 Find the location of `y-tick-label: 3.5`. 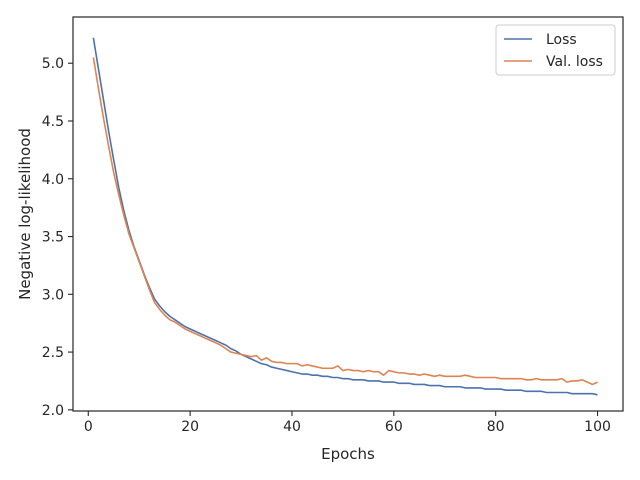

y-tick-label: 3.5 is located at coordinates (53, 238).